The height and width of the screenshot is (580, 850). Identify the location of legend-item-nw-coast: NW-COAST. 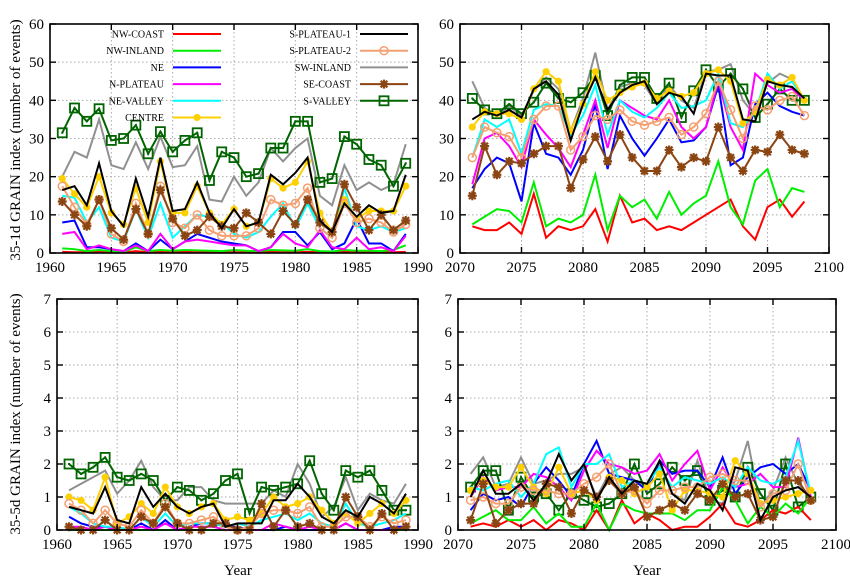
(166, 35).